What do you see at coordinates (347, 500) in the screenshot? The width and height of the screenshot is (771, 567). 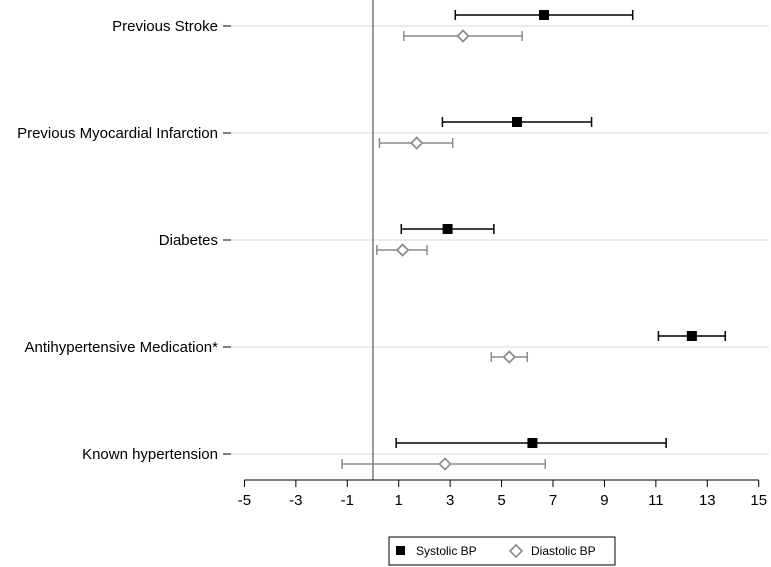 I see `x-tick-label: -1` at bounding box center [347, 500].